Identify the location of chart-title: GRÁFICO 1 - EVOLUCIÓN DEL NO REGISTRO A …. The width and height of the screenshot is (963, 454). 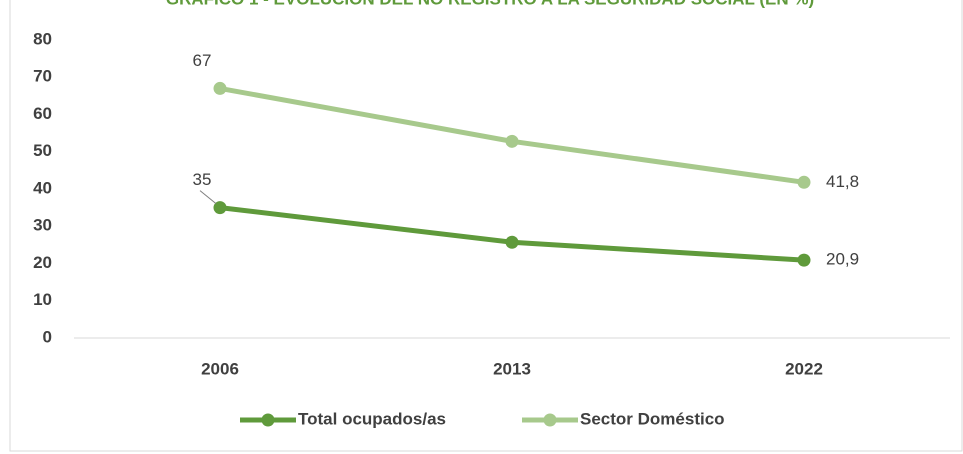
(490, 4).